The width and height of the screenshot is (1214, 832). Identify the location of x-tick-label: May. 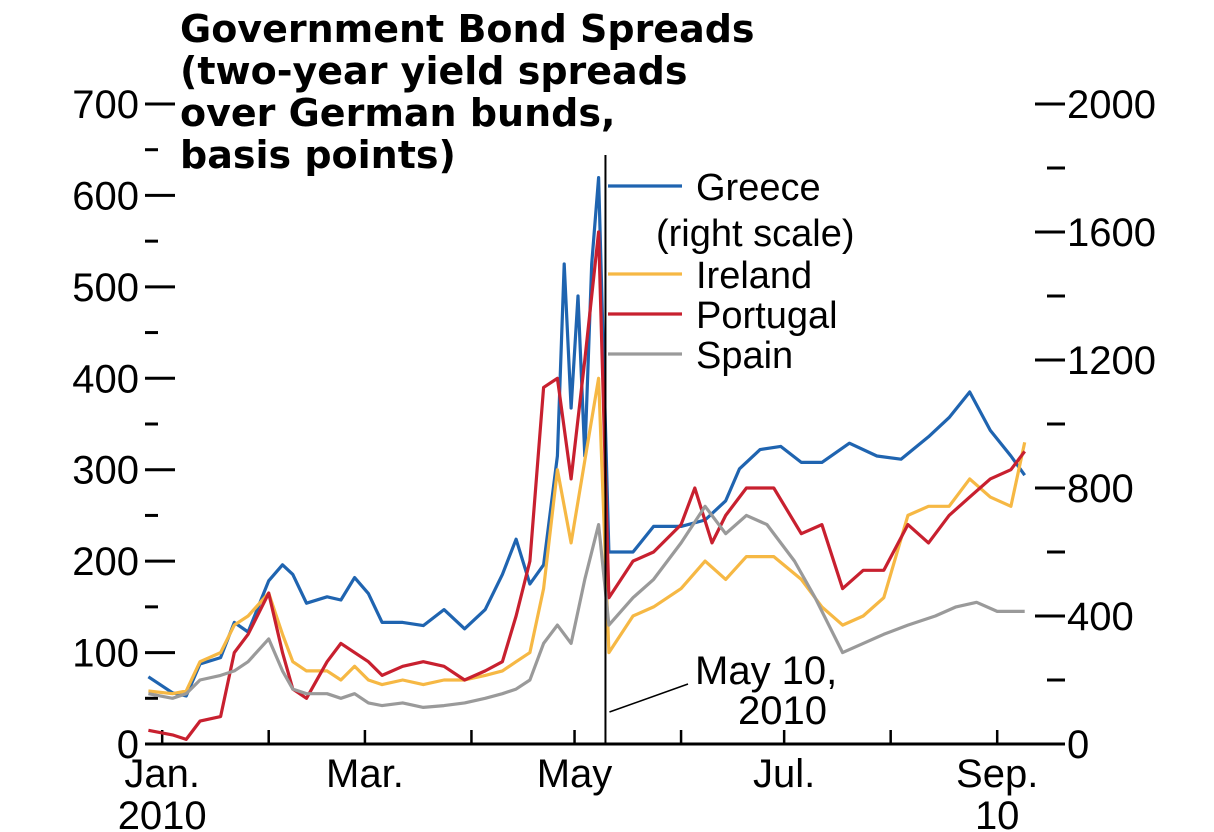
(575, 774).